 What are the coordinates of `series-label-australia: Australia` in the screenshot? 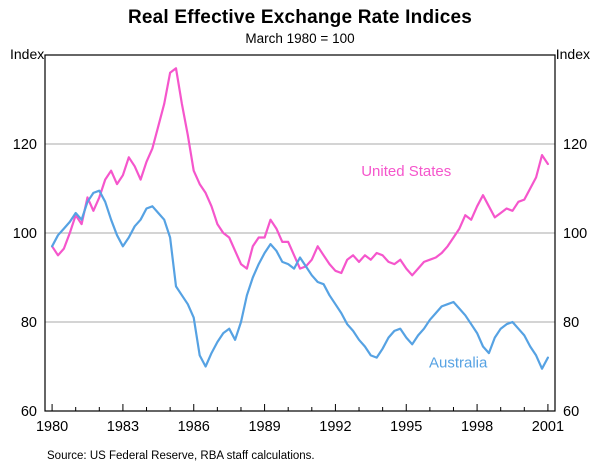 It's located at (458, 362).